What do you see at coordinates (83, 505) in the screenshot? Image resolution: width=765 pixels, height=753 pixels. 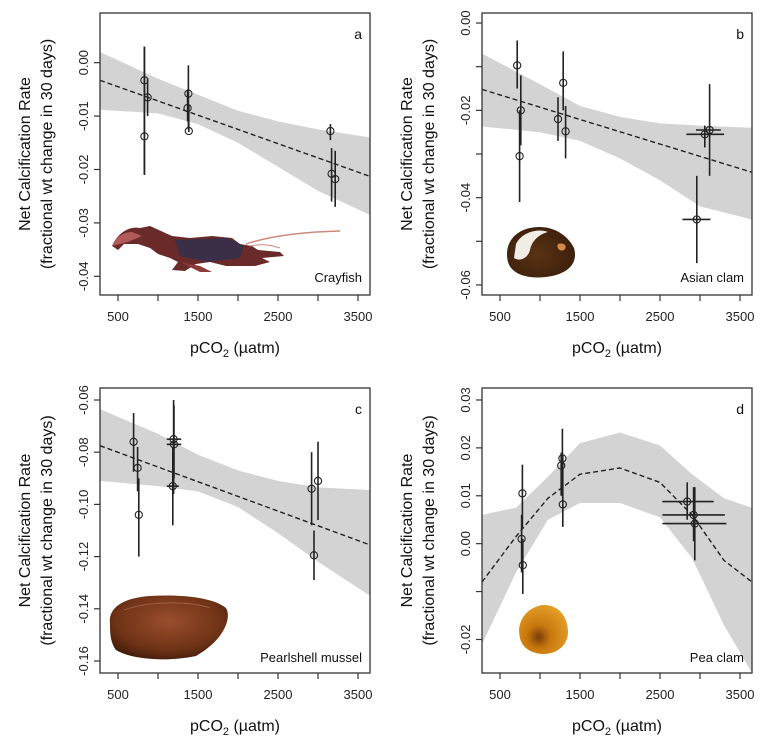 I see `y-tick-label: -0.10` at bounding box center [83, 505].